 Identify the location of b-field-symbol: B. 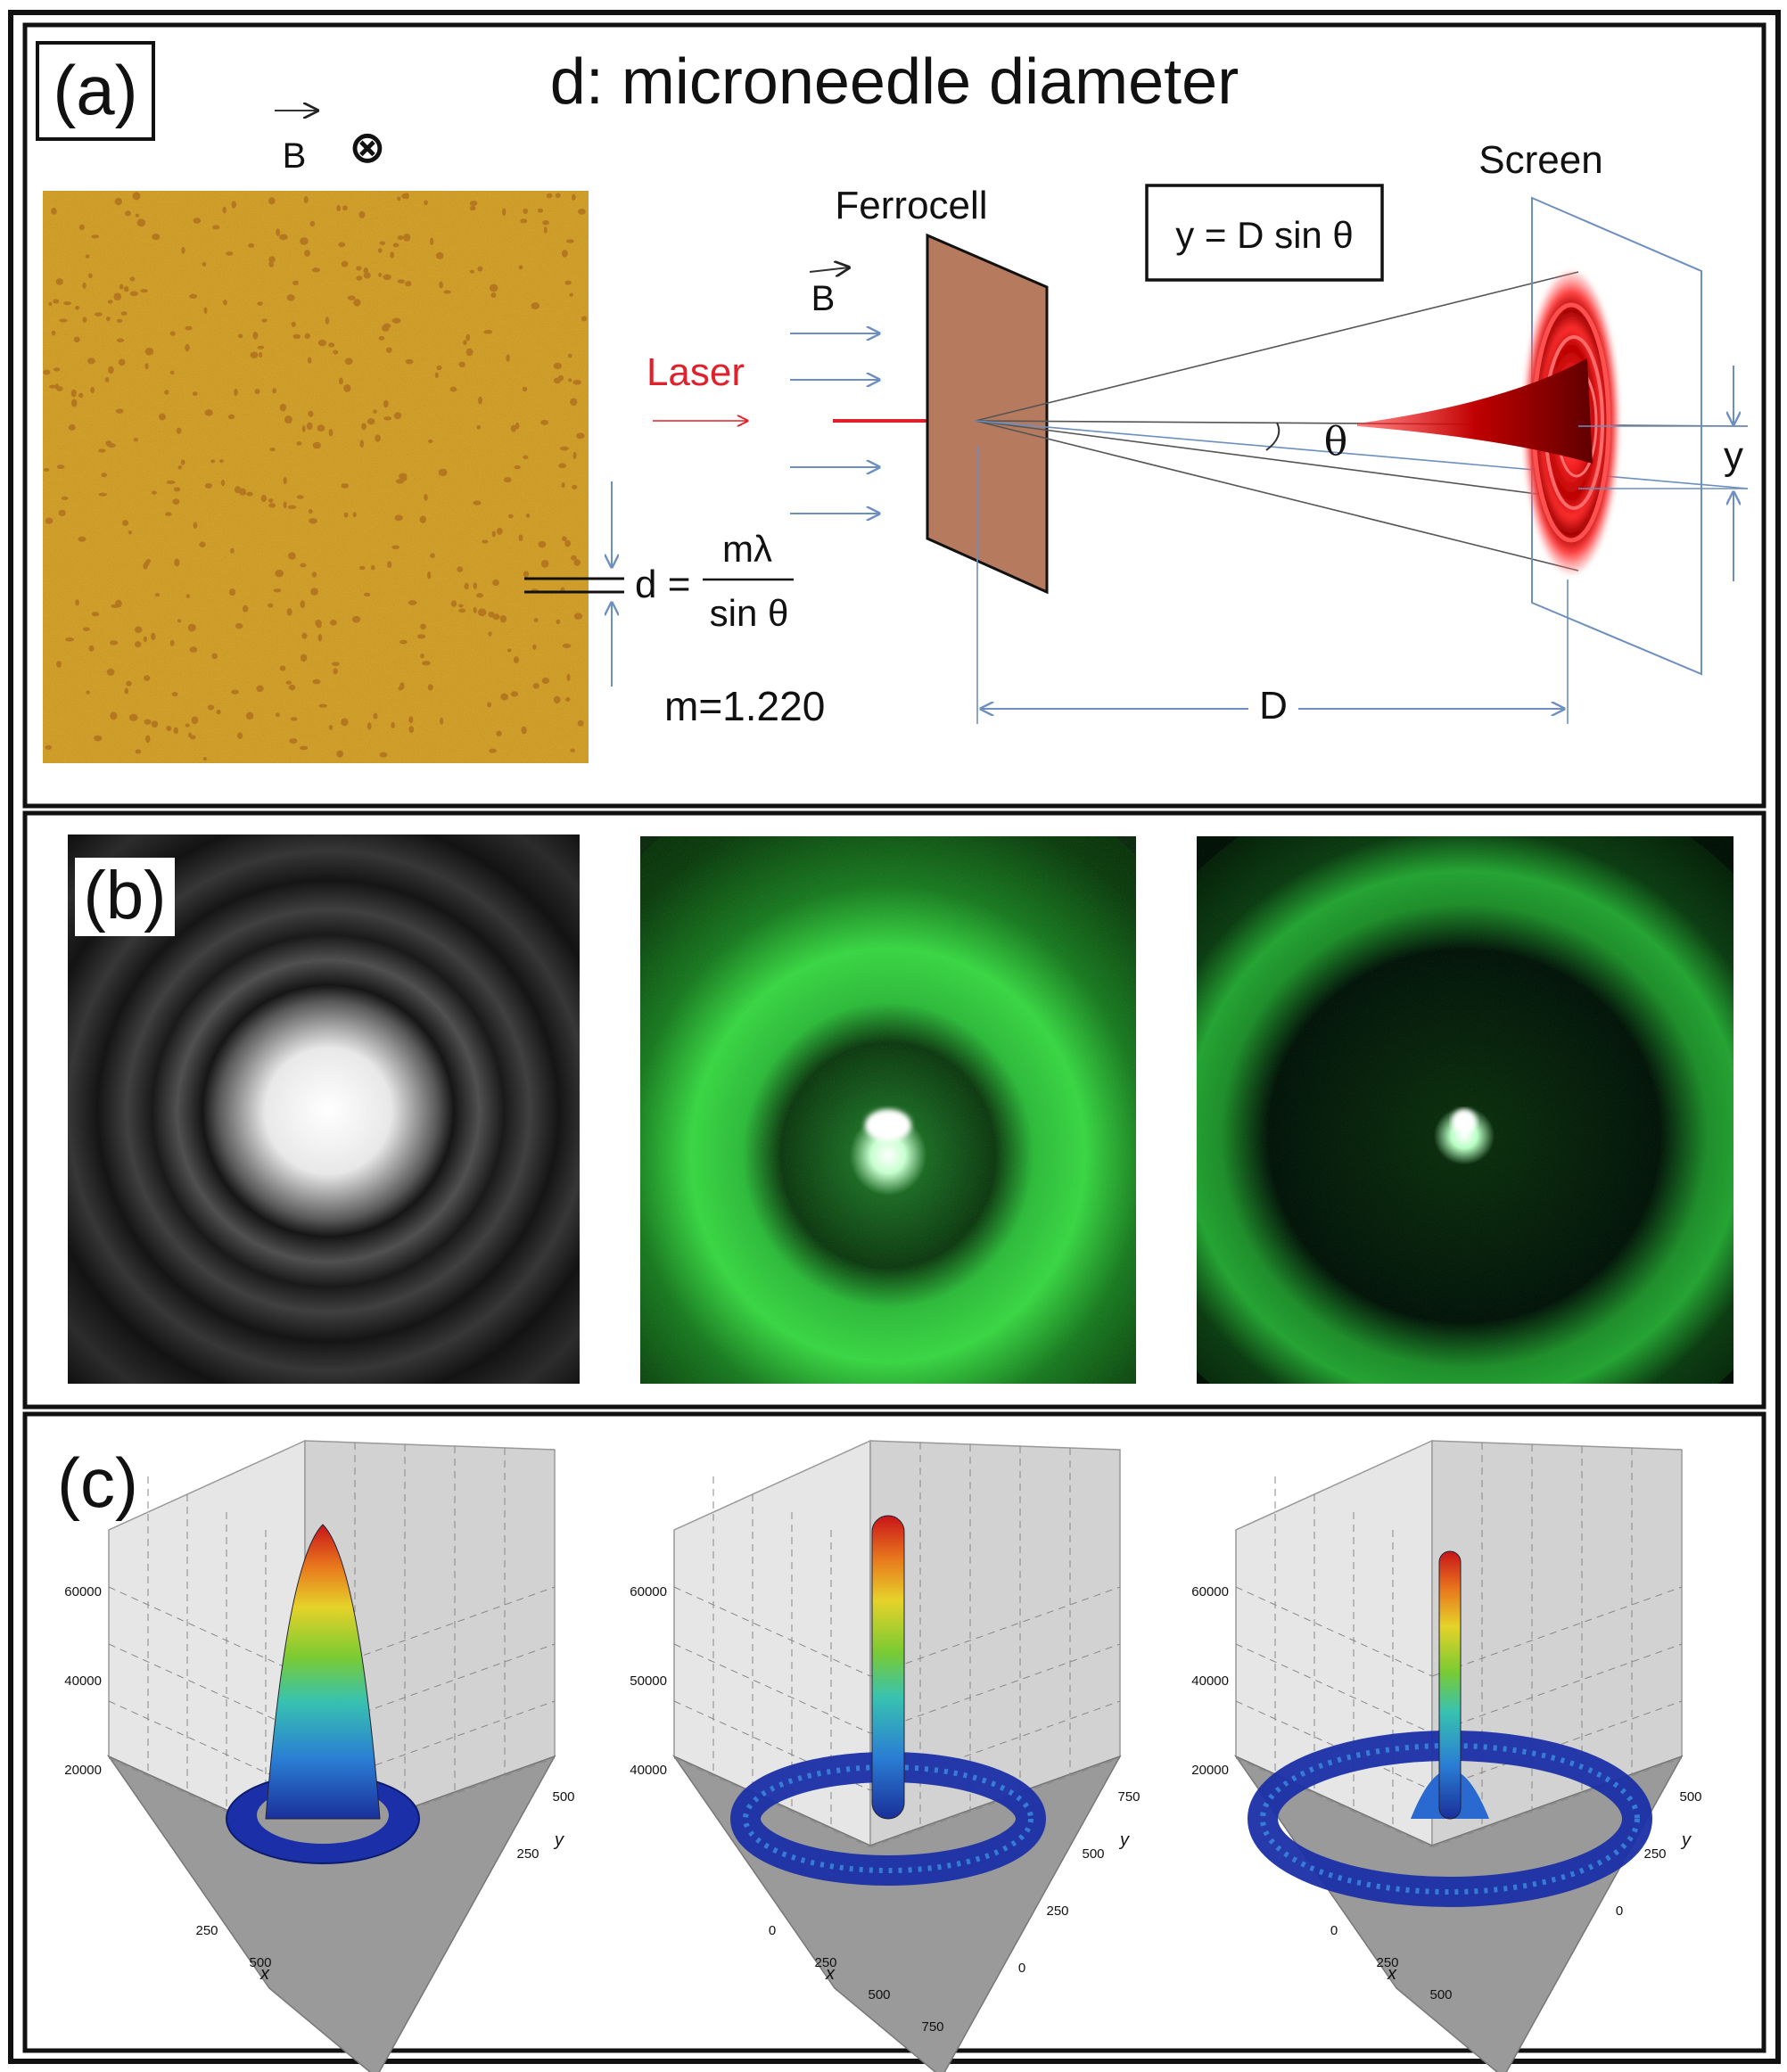
(295, 156).